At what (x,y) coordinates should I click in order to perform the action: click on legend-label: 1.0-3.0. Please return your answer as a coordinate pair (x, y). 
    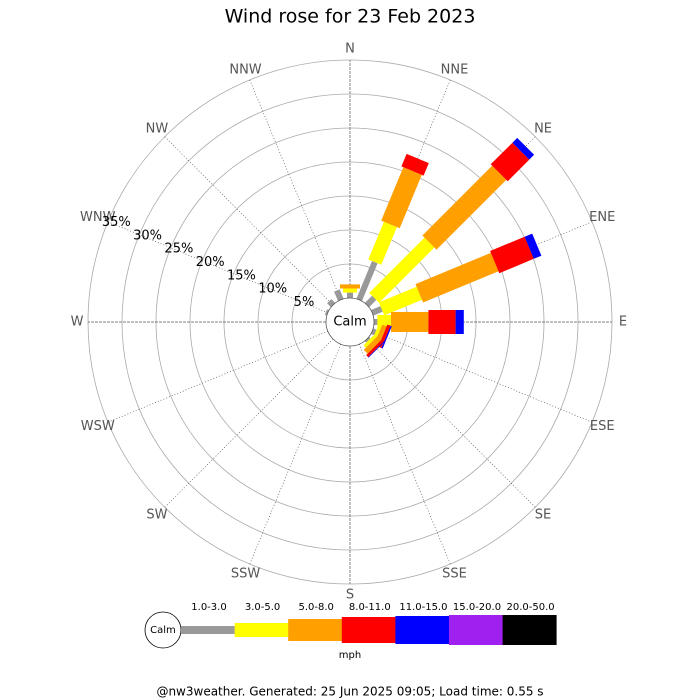
    Looking at the image, I should click on (208, 607).